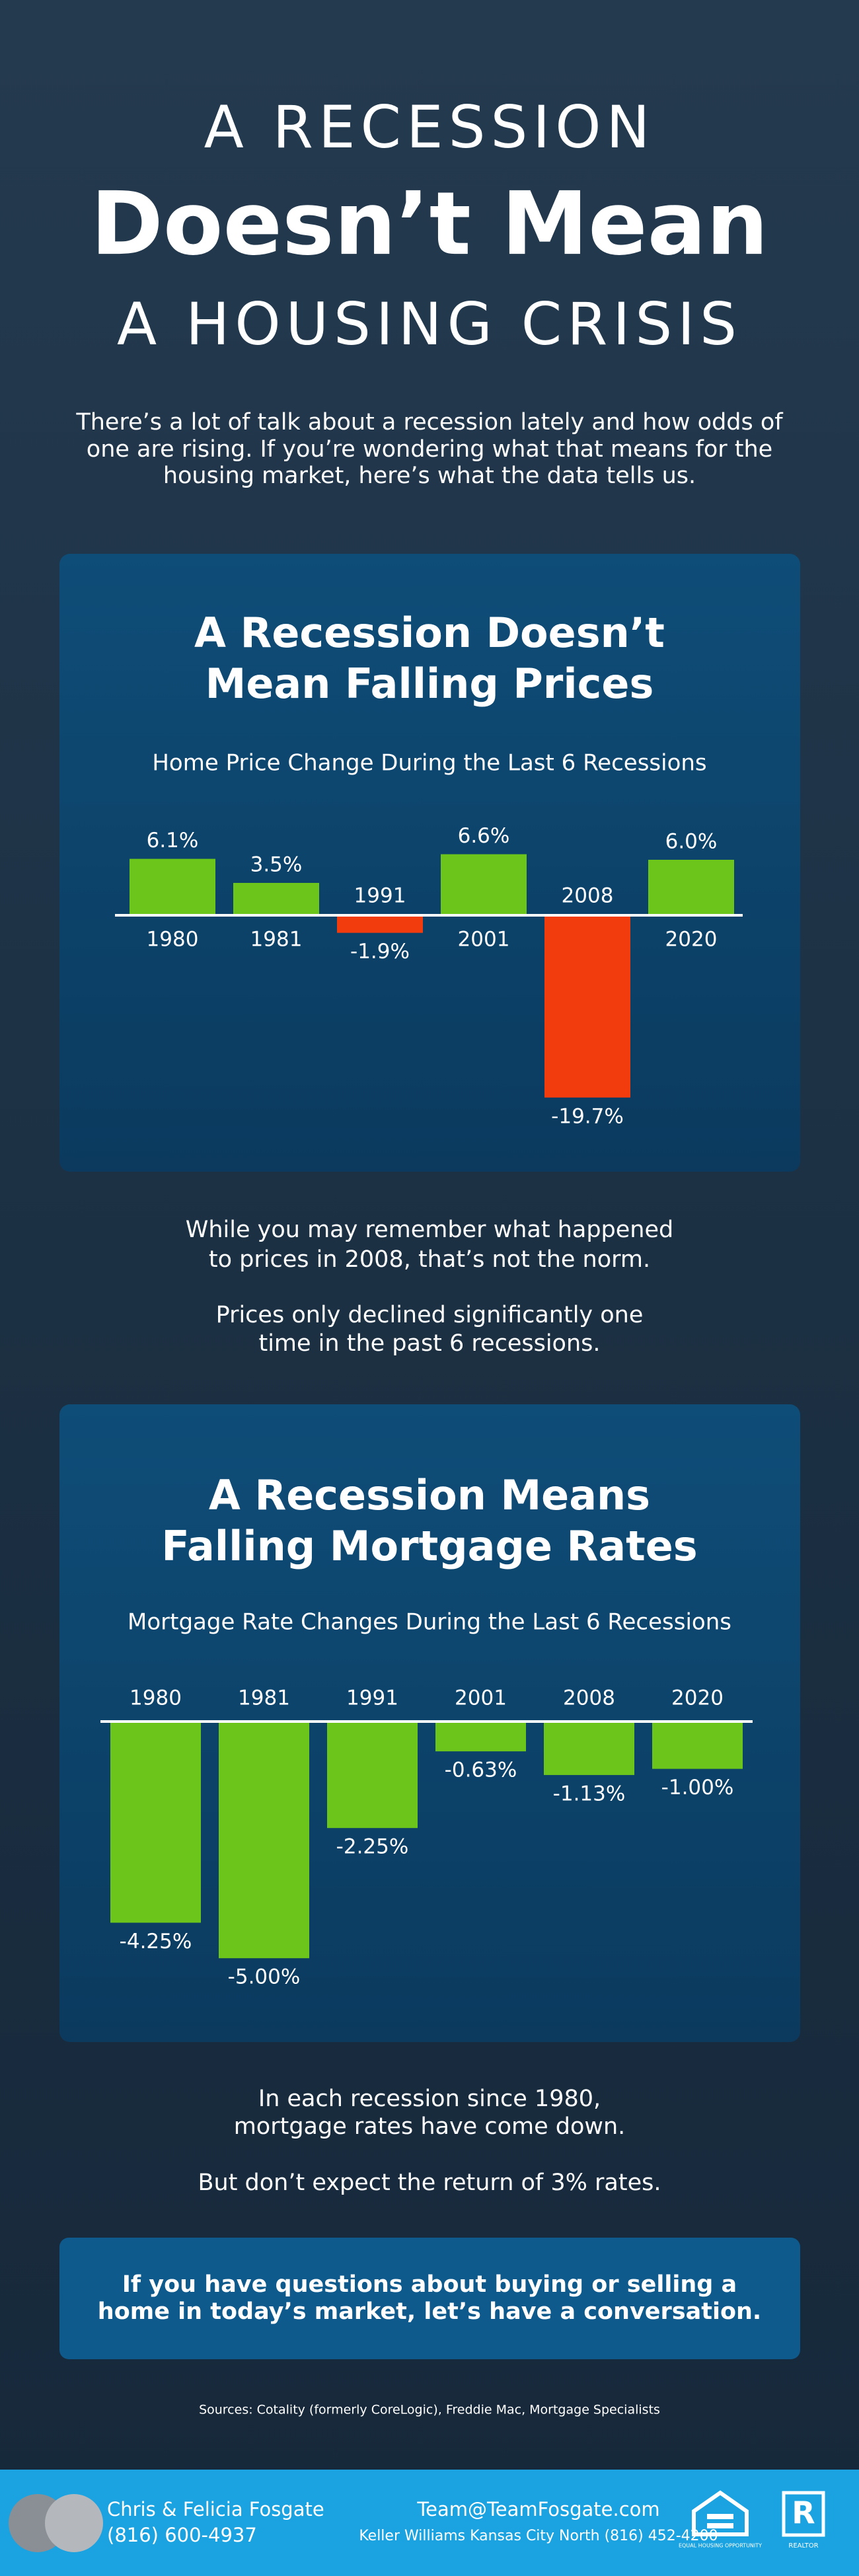 The width and height of the screenshot is (859, 2576). What do you see at coordinates (589, 1793) in the screenshot?
I see `value-label: -1.13%` at bounding box center [589, 1793].